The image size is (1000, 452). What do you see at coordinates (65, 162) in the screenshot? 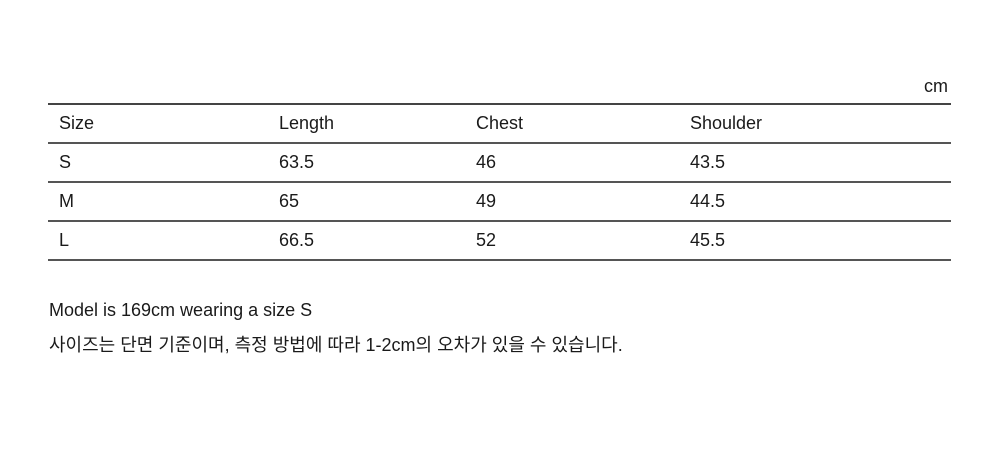
I see `cell-size: S` at bounding box center [65, 162].